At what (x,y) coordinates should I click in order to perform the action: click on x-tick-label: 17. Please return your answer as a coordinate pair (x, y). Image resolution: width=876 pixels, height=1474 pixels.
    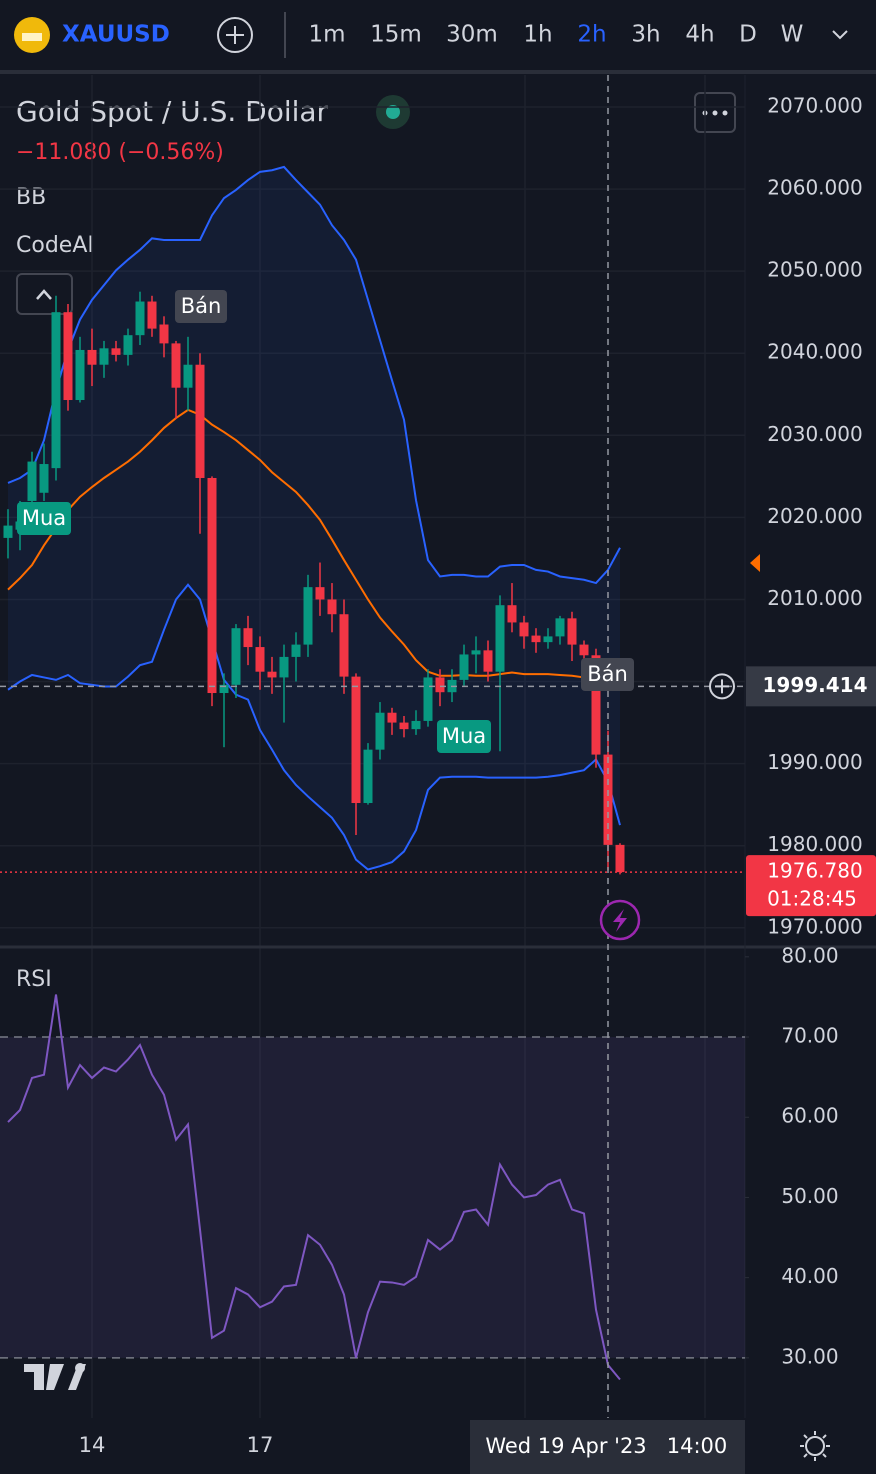
    Looking at the image, I should click on (260, 1445).